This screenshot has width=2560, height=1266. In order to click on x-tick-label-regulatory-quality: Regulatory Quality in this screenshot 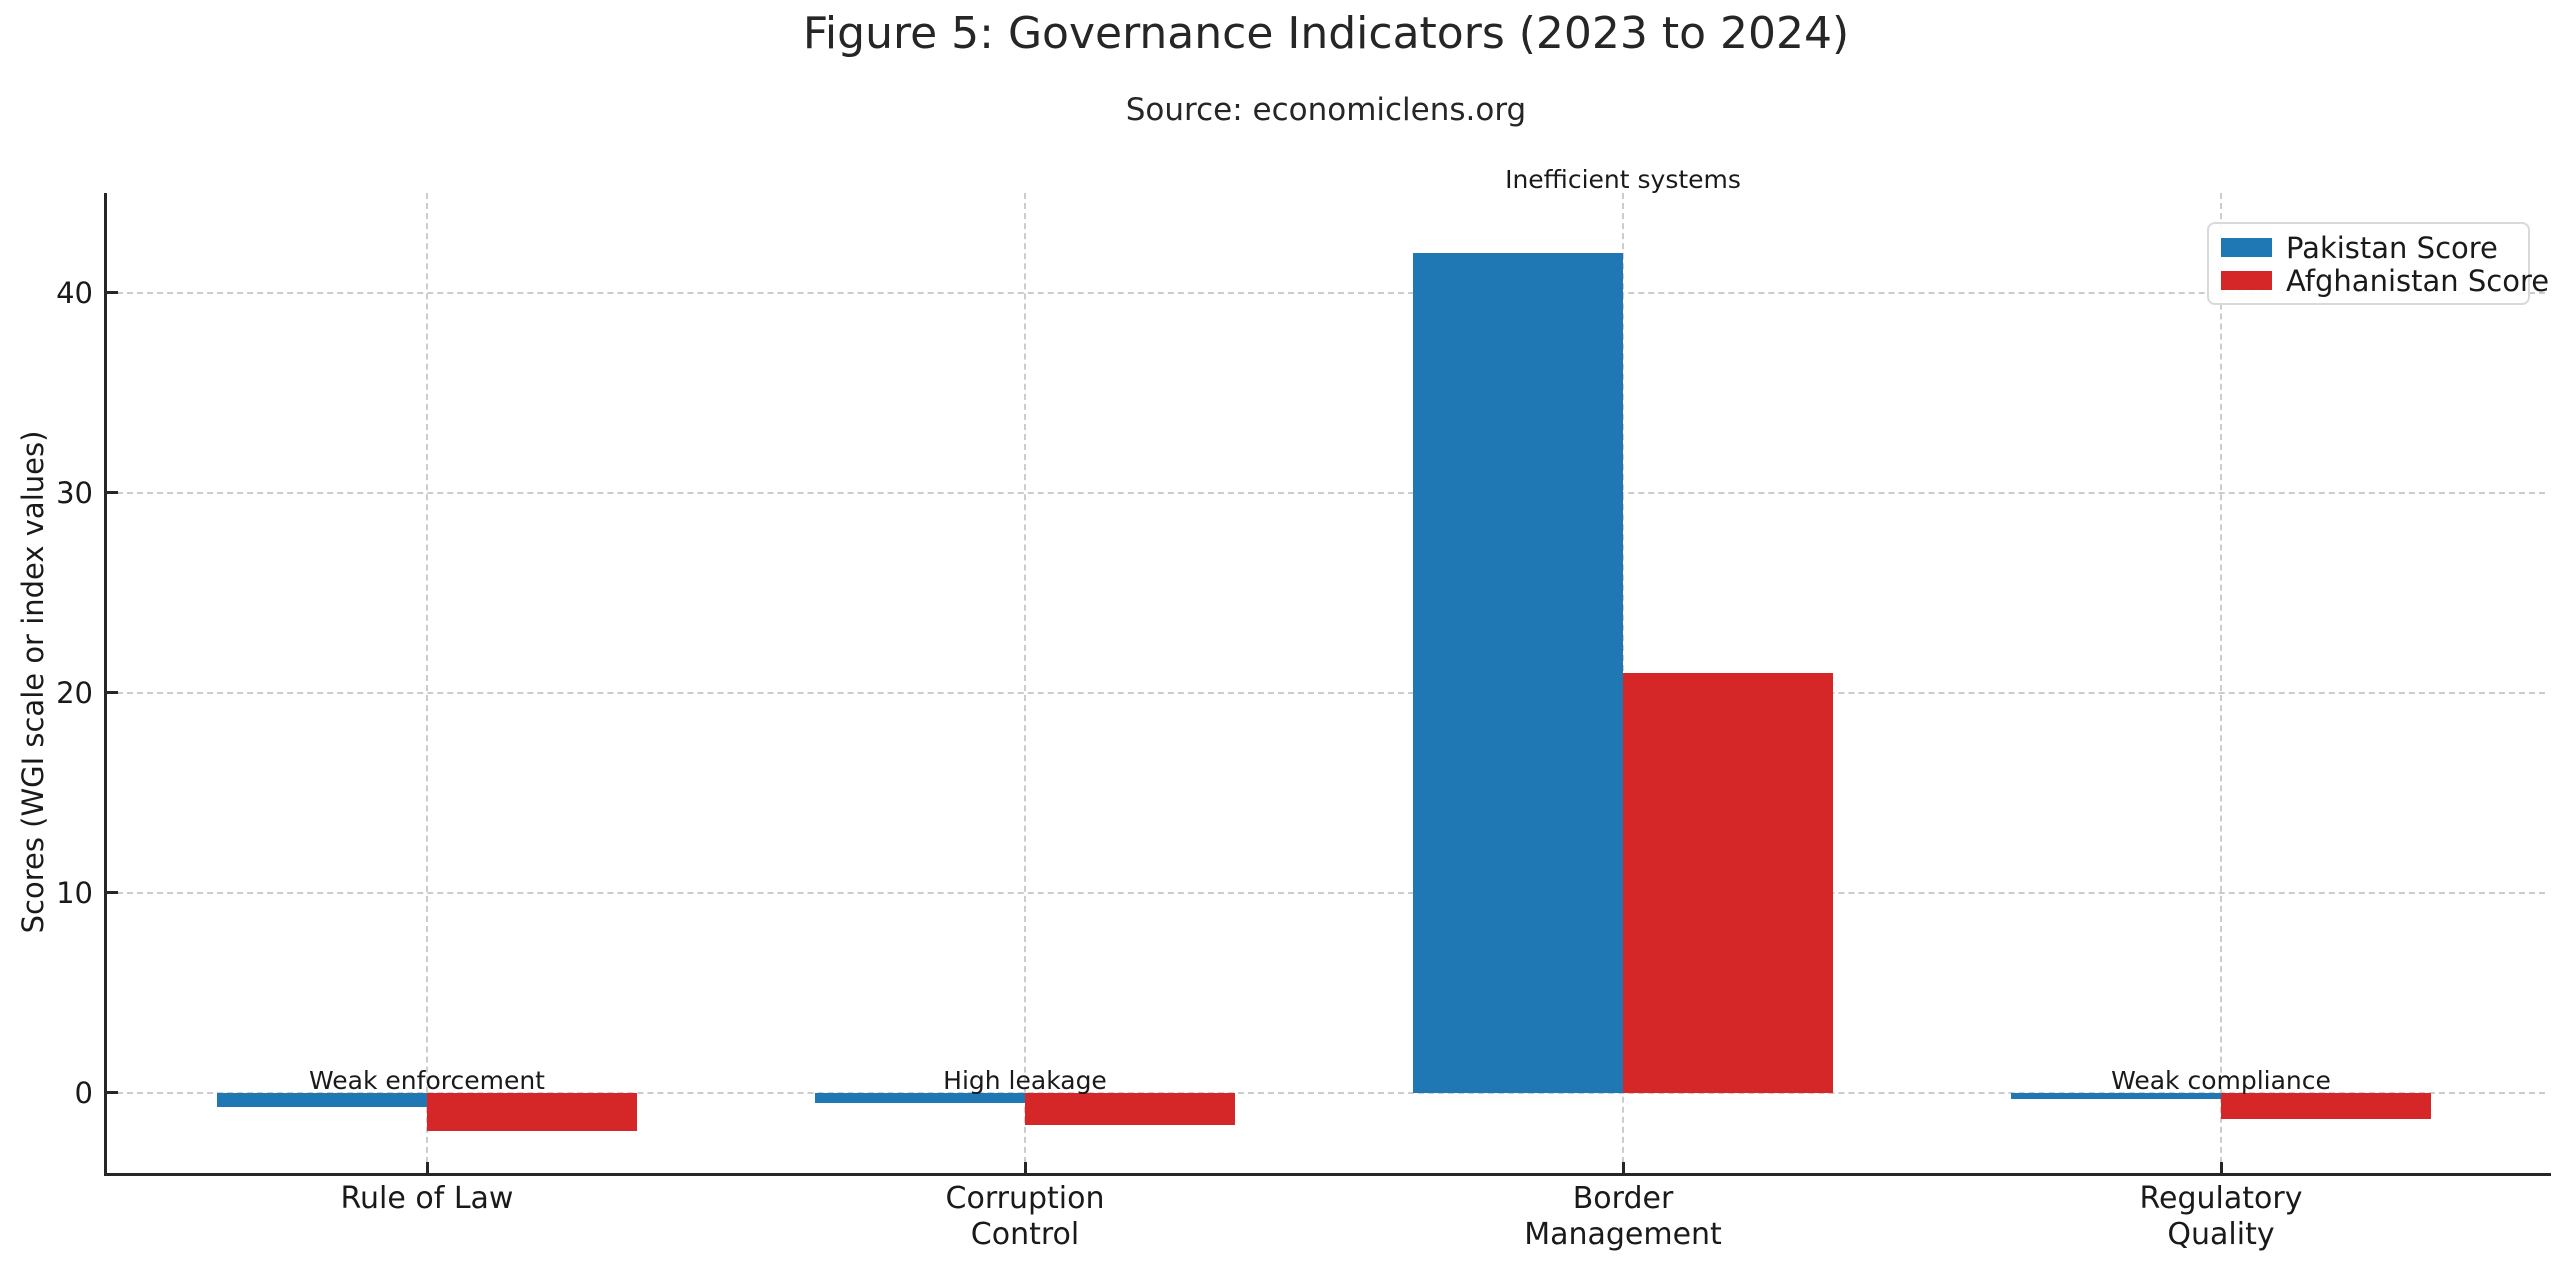, I will do `click(2221, 1217)`.